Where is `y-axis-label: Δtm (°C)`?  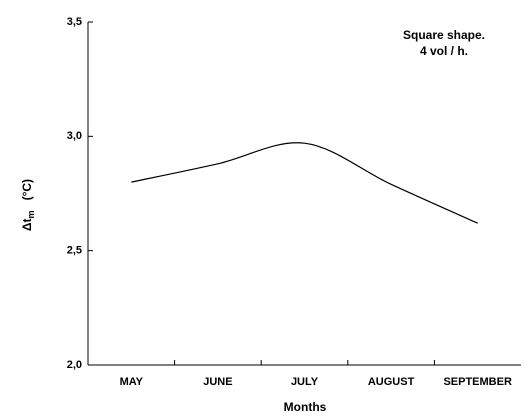
y-axis-label: Δtm (°C) is located at coordinates (28, 205).